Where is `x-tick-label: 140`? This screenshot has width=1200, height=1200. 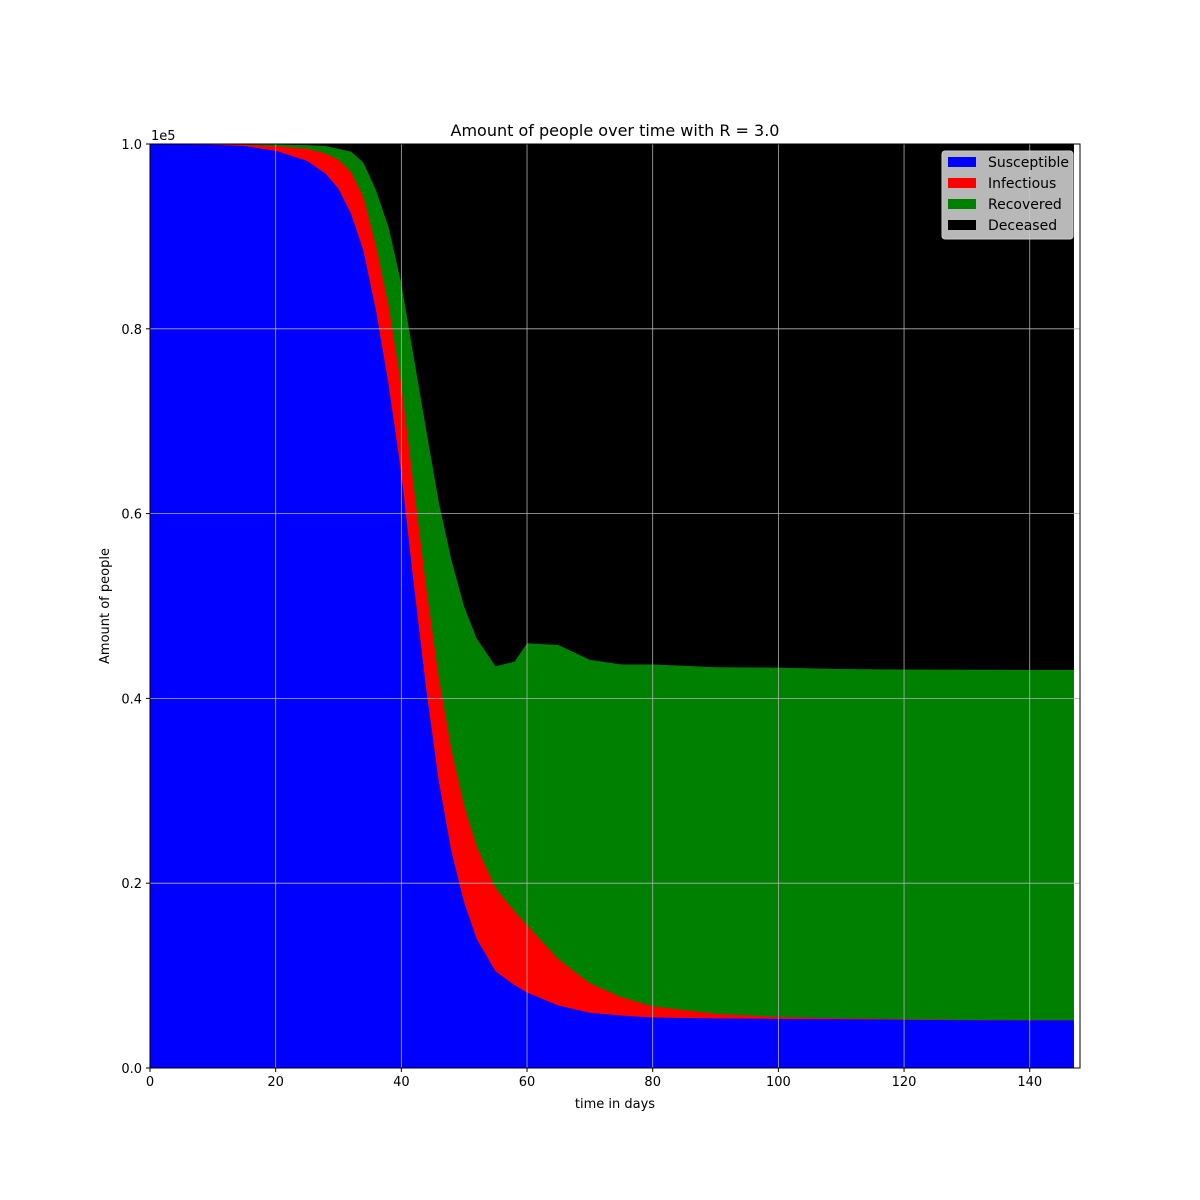
x-tick-label: 140 is located at coordinates (1029, 1082).